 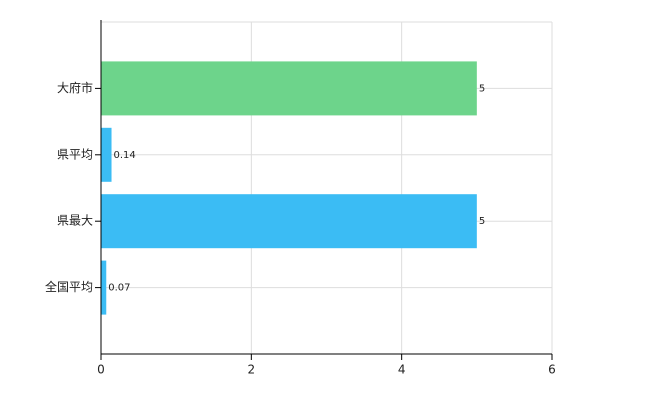 I want to click on y-tick-label: 県最大, so click(x=75, y=221).